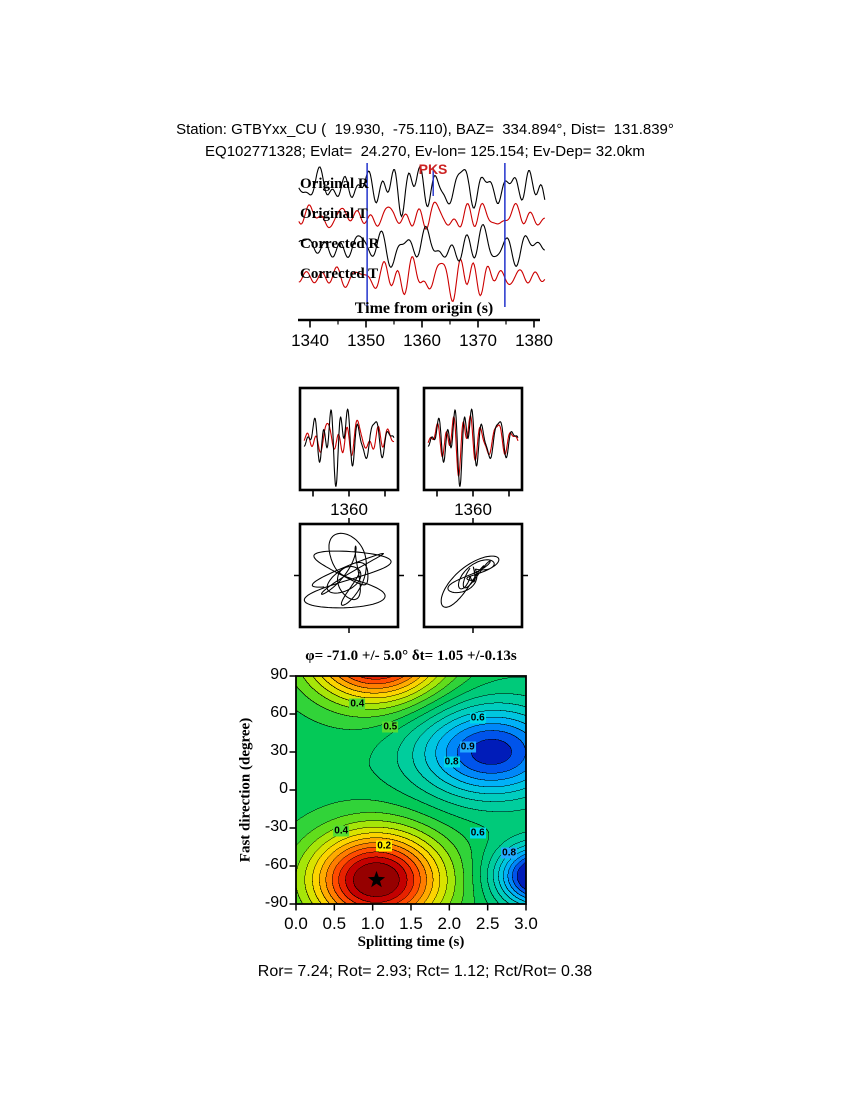 This screenshot has height=1100, width=850. Describe the element at coordinates (296, 923) in the screenshot. I see `x-tick-label: 0.0` at that location.